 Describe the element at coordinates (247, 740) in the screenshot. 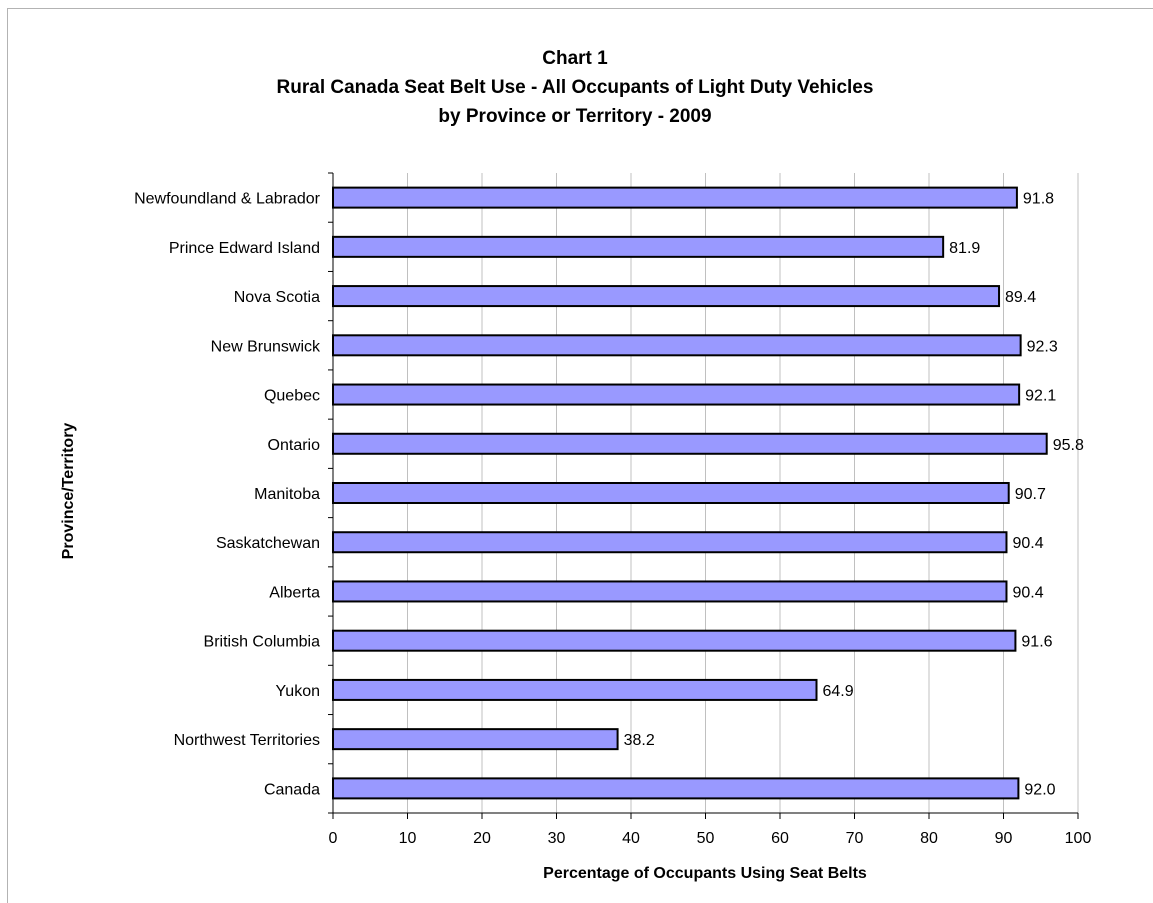

I see `category-label: Northwest Territories` at that location.